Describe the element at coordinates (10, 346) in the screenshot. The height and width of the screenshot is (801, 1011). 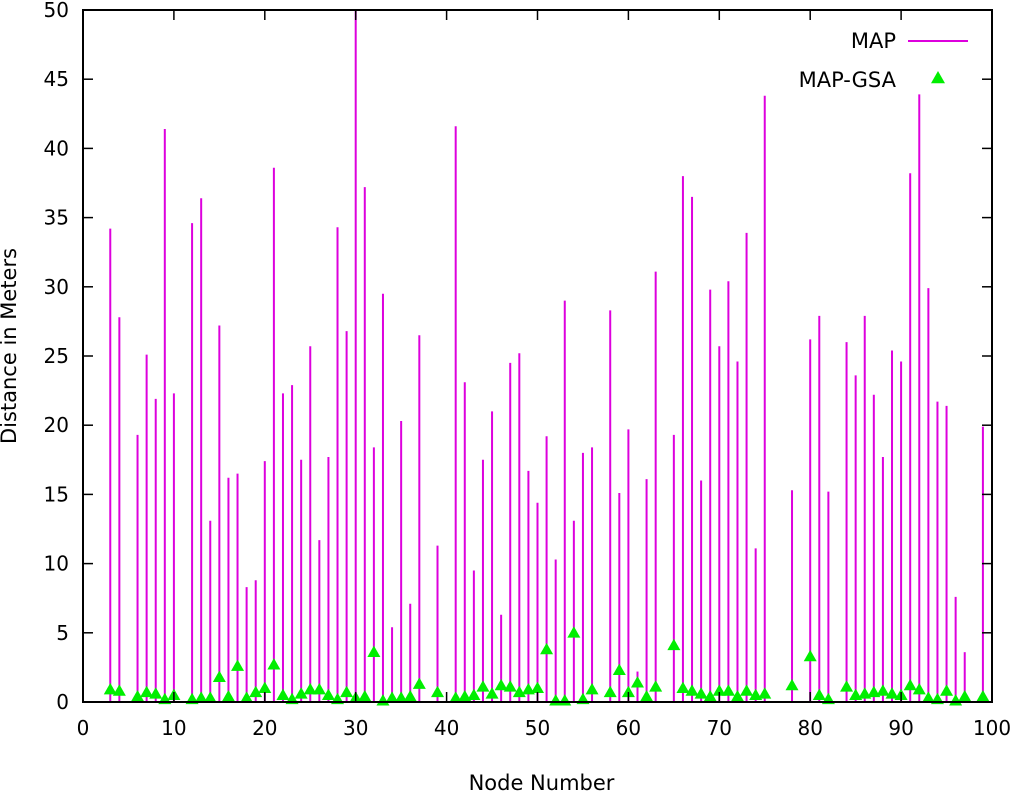
I see `y-axis-label: Distance in Meters` at that location.